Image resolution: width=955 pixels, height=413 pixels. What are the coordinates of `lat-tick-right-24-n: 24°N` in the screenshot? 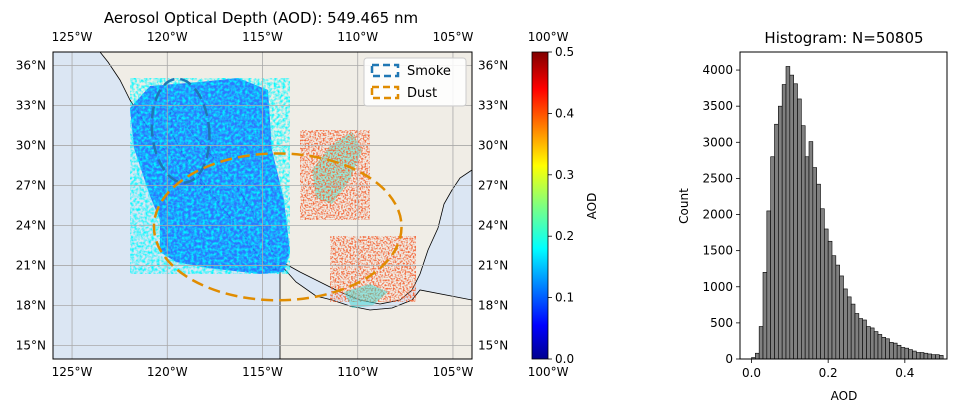 It's located at (493, 226).